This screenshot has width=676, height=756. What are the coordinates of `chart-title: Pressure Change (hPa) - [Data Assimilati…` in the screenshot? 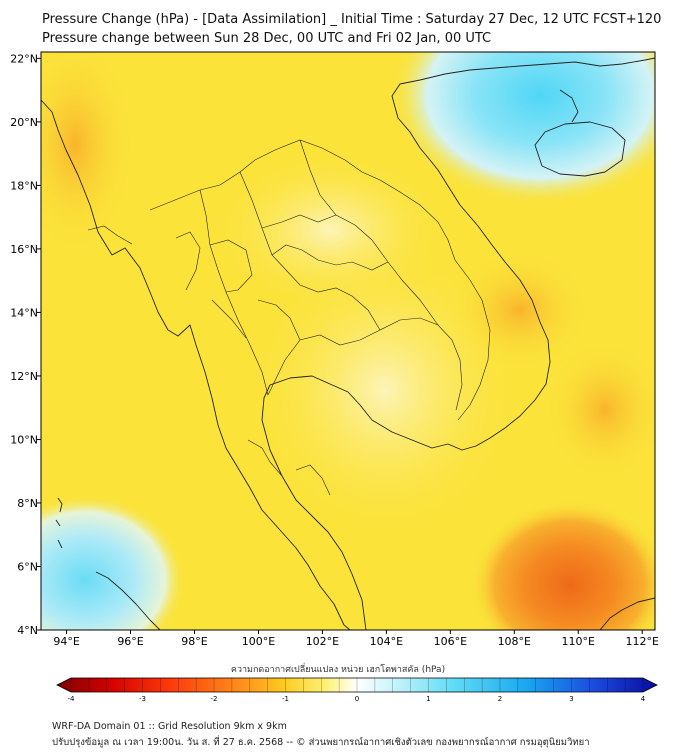 It's located at (352, 19).